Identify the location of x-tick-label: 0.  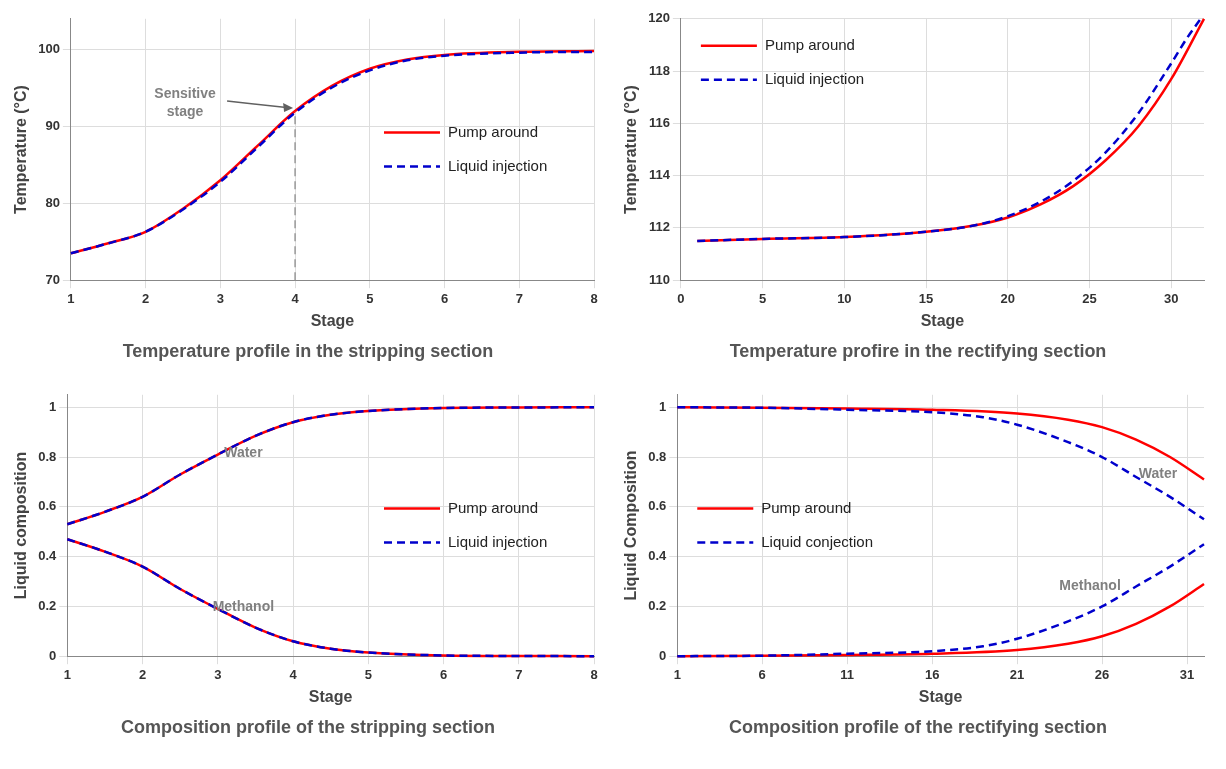
(681, 298).